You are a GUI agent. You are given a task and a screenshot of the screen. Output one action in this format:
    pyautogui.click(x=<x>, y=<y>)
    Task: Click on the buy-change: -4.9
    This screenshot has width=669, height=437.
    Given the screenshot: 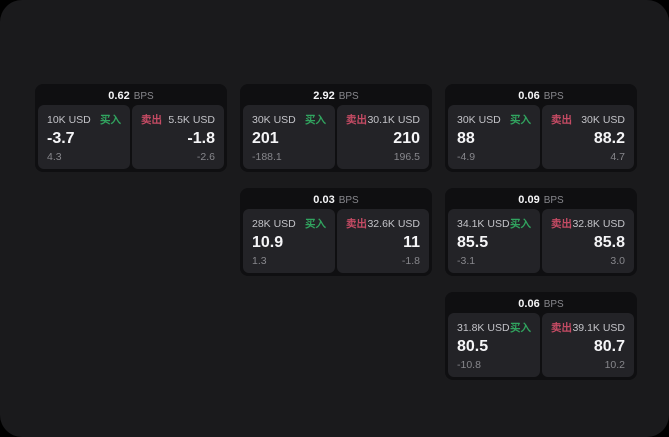 What is the action you would take?
    pyautogui.click(x=466, y=157)
    